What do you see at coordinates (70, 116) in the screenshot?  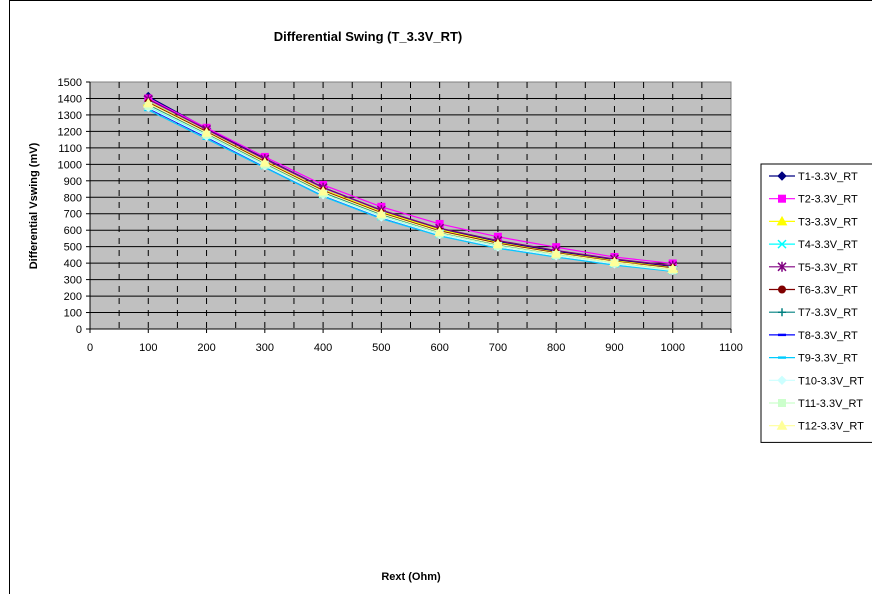 I see `y-tick-label: 1300` at bounding box center [70, 116].